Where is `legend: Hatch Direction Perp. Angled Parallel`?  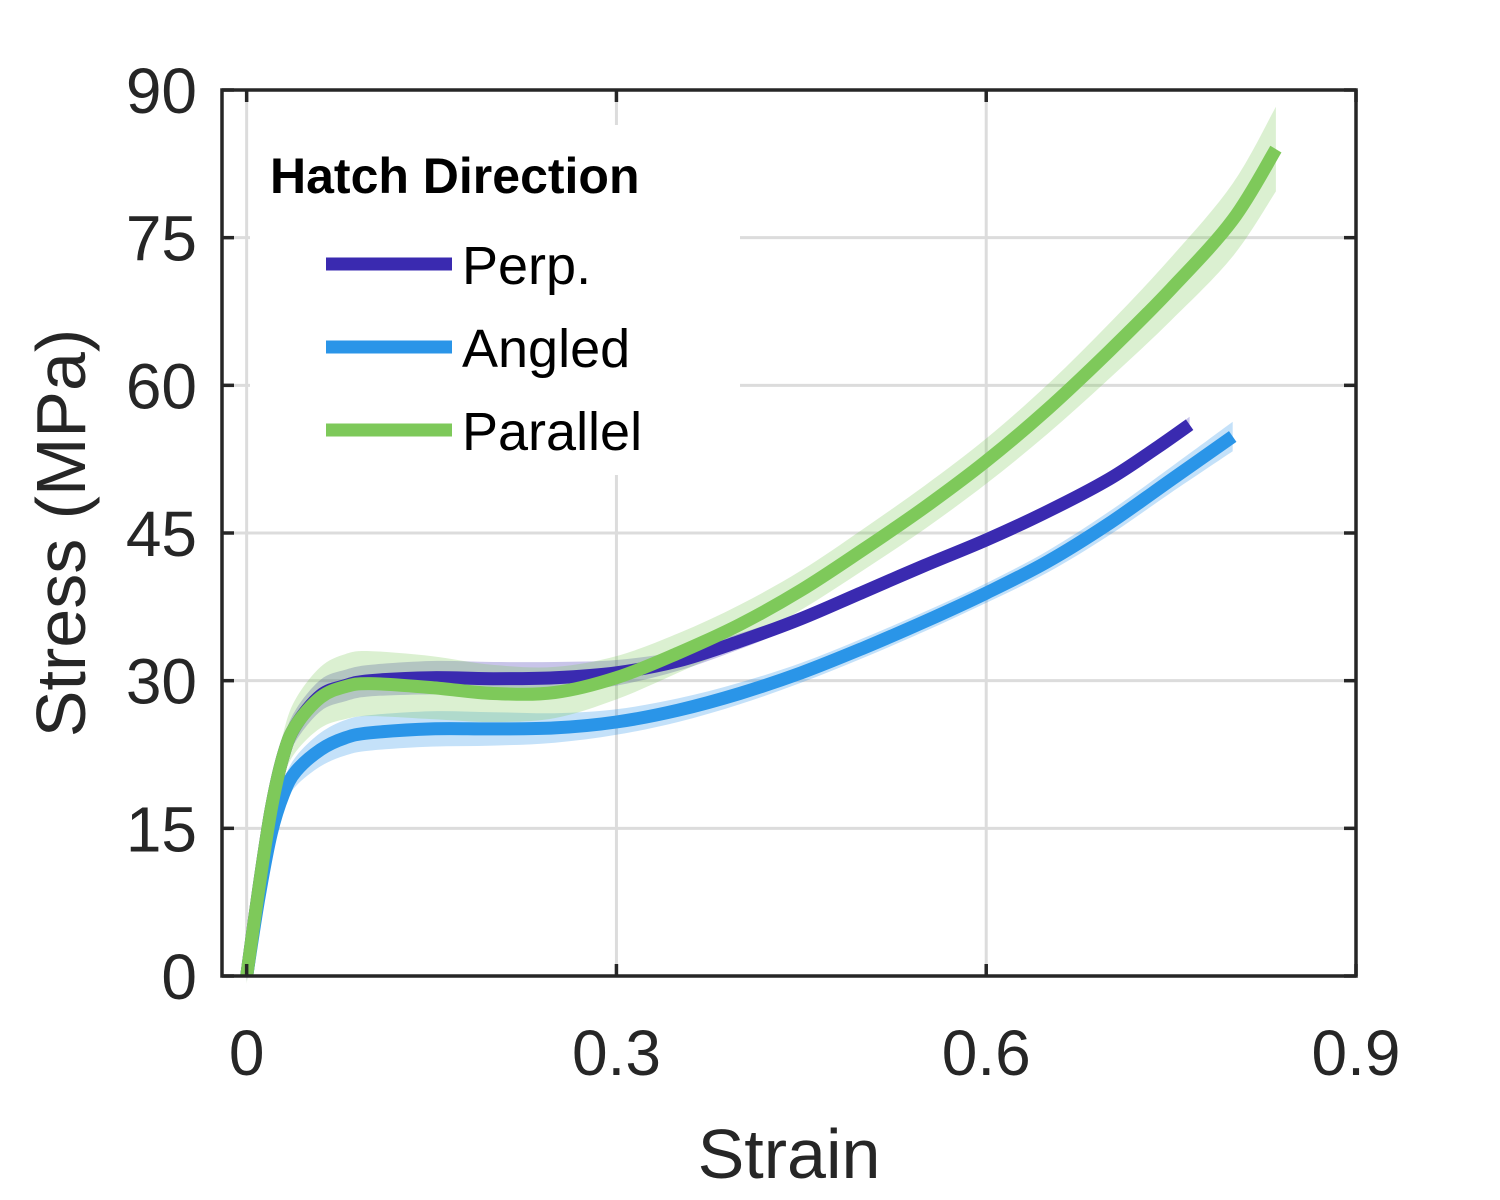 legend: Hatch Direction Perp. Angled Parallel is located at coordinates (495, 300).